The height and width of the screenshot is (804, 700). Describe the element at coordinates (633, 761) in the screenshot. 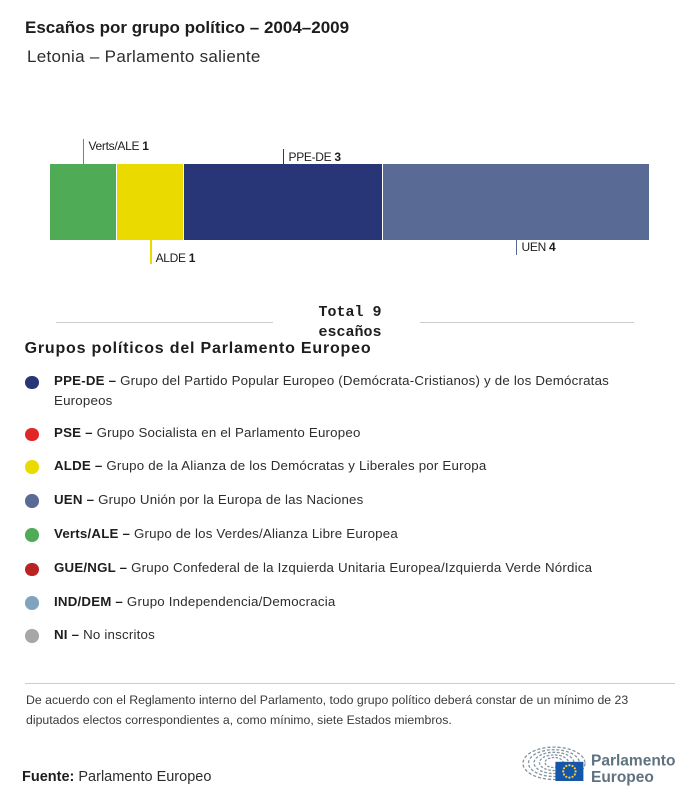

I see `svg-text: Parlamento` at that location.